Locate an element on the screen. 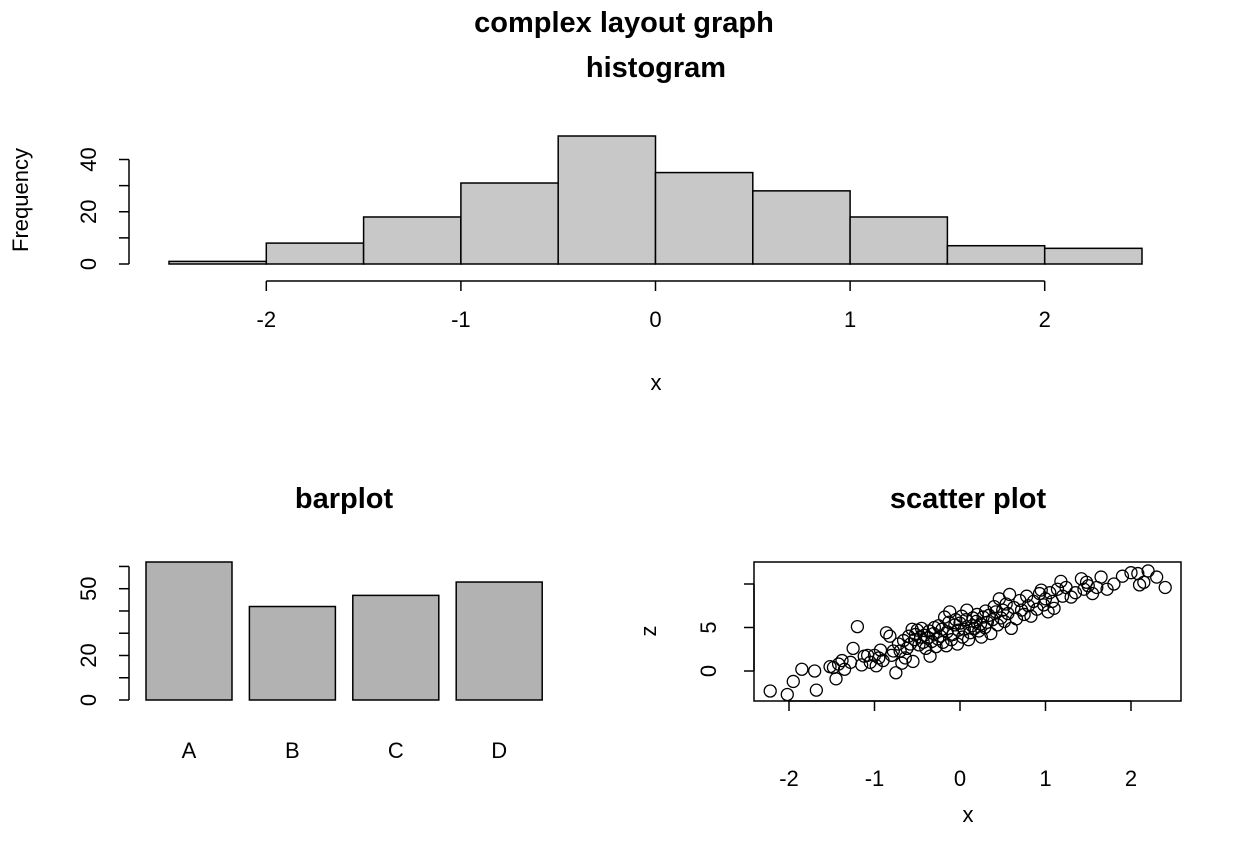  histogram-title: histogram is located at coordinates (656, 68).